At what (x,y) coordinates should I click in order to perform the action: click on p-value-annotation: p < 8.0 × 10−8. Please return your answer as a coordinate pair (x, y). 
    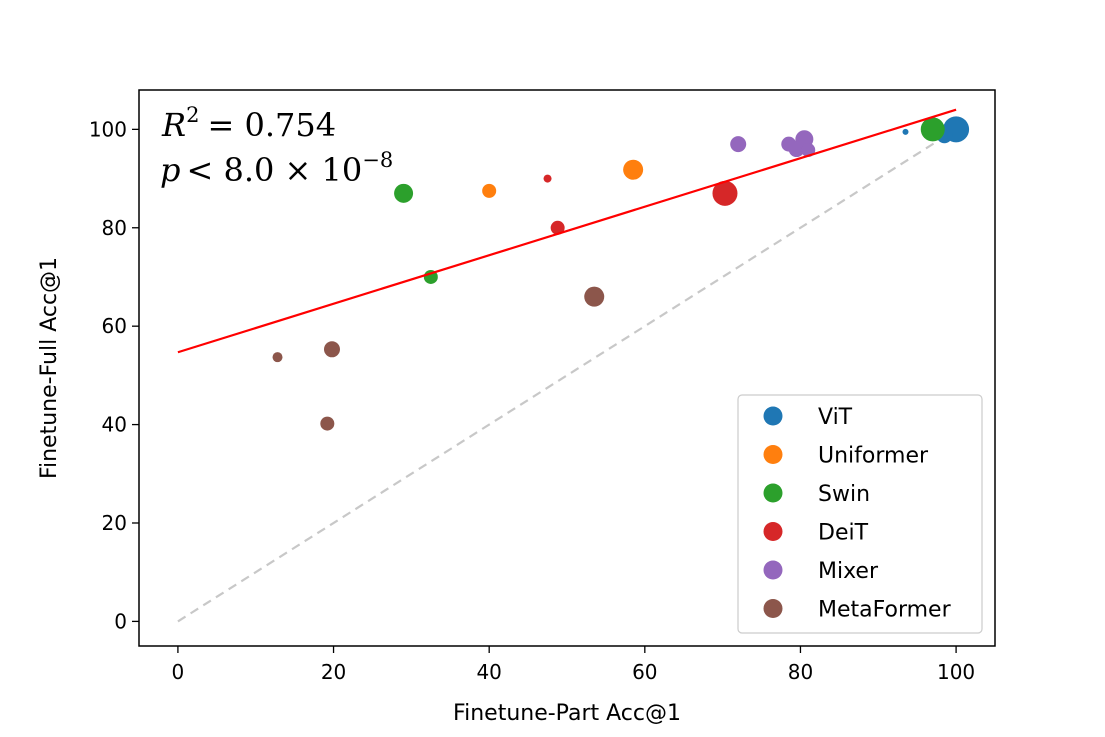
    Looking at the image, I should click on (276, 168).